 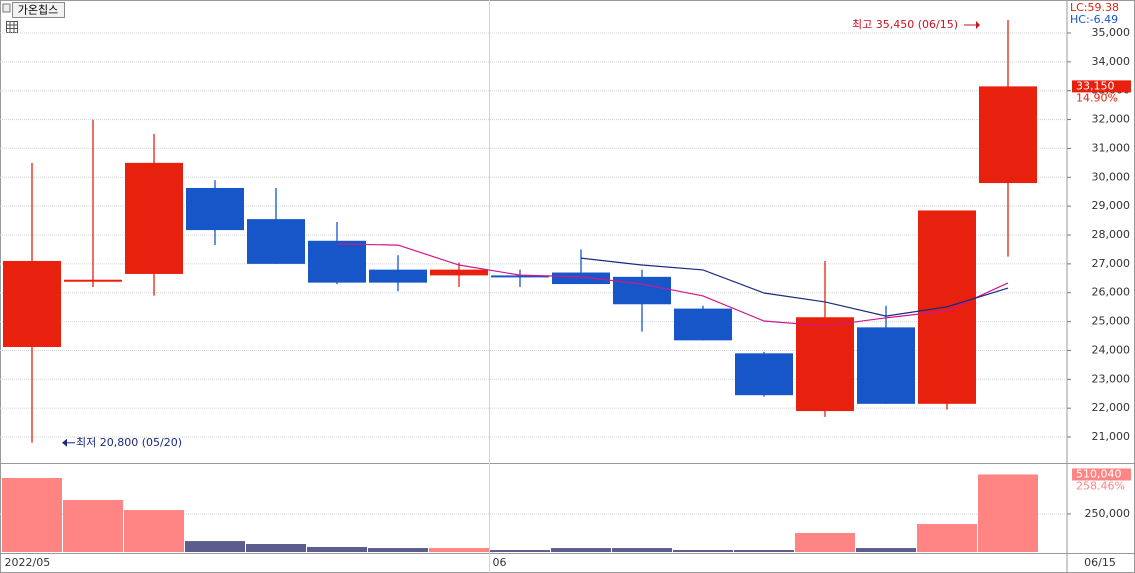 What do you see at coordinates (1111, 234) in the screenshot?
I see `y-tick-label: 28,000` at bounding box center [1111, 234].